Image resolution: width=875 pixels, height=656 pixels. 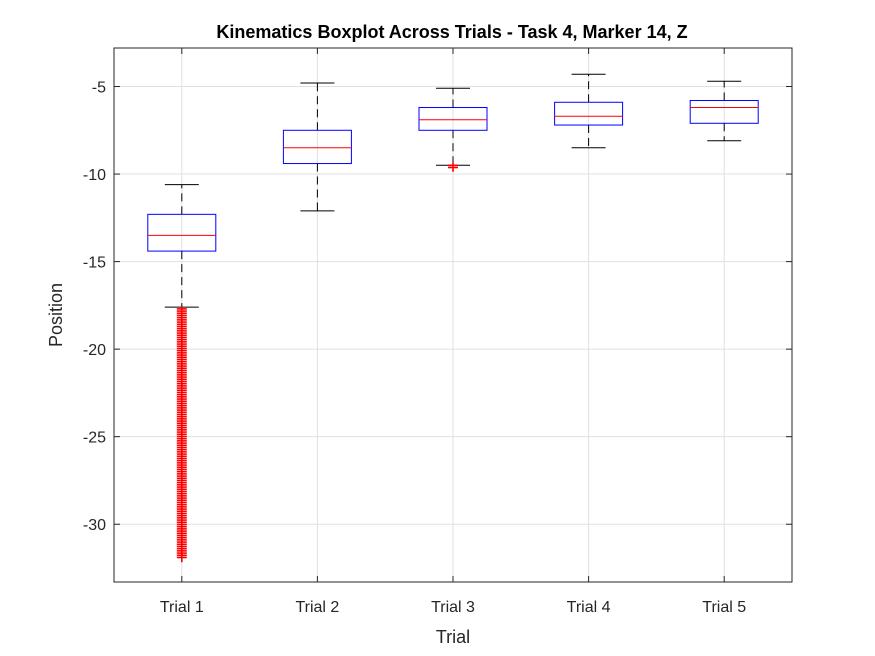 What do you see at coordinates (453, 607) in the screenshot?
I see `x-tick-label: Trial 3` at bounding box center [453, 607].